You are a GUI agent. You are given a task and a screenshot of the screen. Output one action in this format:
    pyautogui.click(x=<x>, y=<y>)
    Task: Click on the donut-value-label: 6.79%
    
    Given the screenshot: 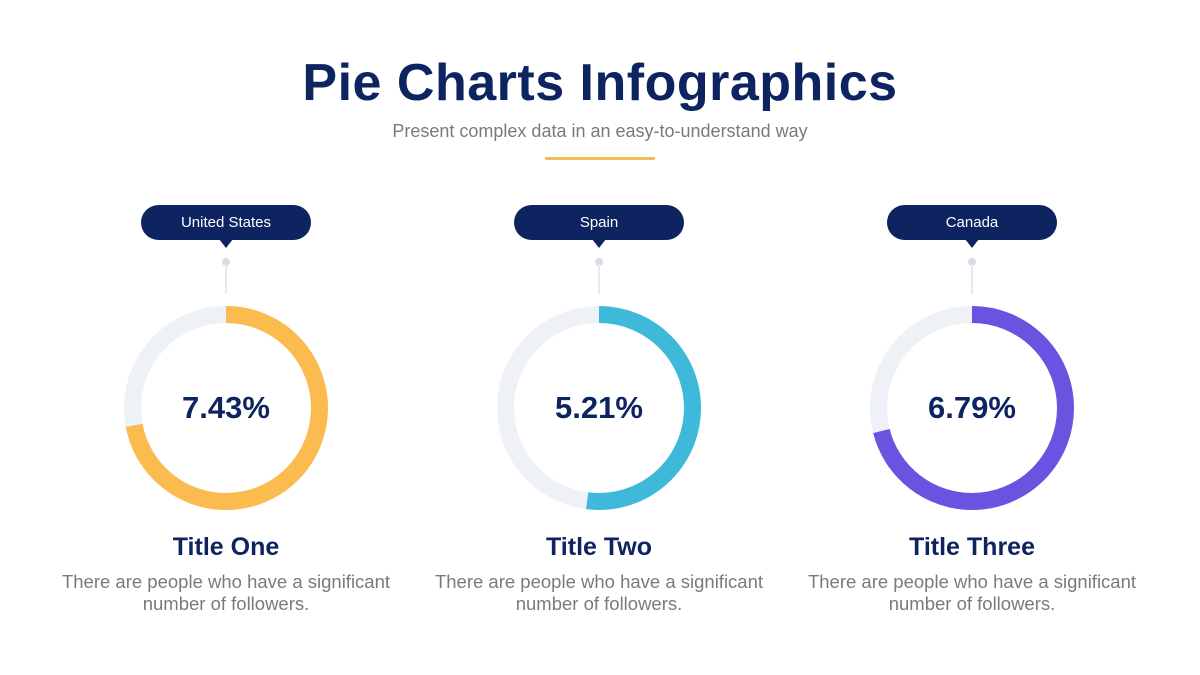 What is the action you would take?
    pyautogui.click(x=972, y=407)
    